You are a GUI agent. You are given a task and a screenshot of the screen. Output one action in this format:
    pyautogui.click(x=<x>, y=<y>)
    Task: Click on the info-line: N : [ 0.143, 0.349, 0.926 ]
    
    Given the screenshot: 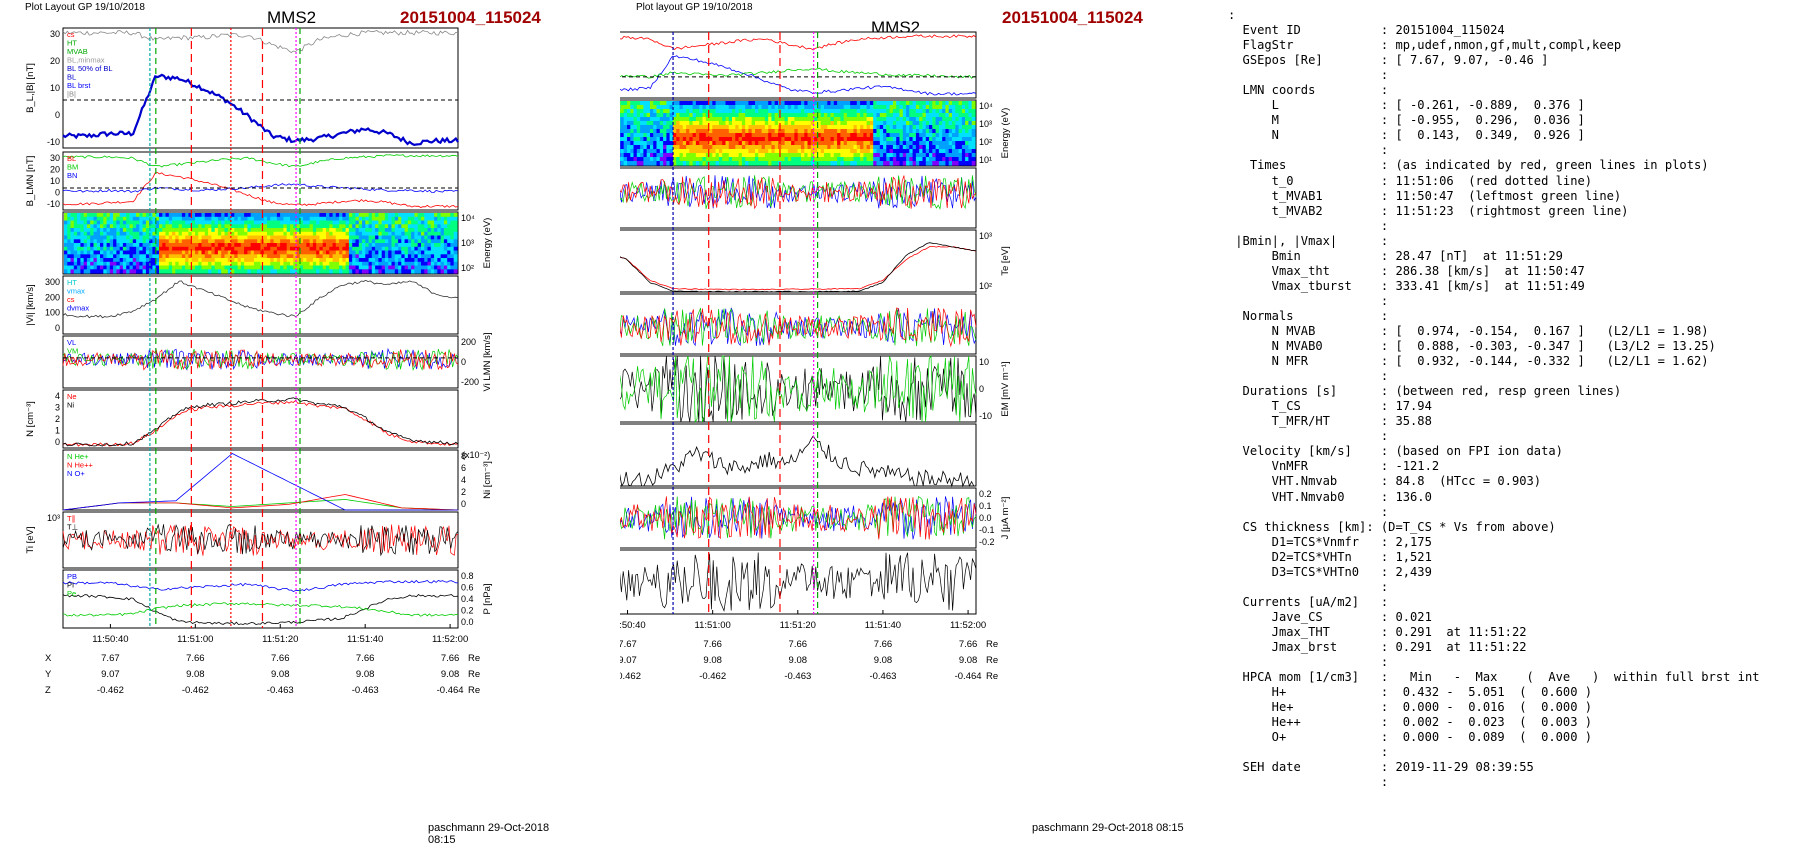 What is the action you would take?
    pyautogui.click(x=1406, y=135)
    